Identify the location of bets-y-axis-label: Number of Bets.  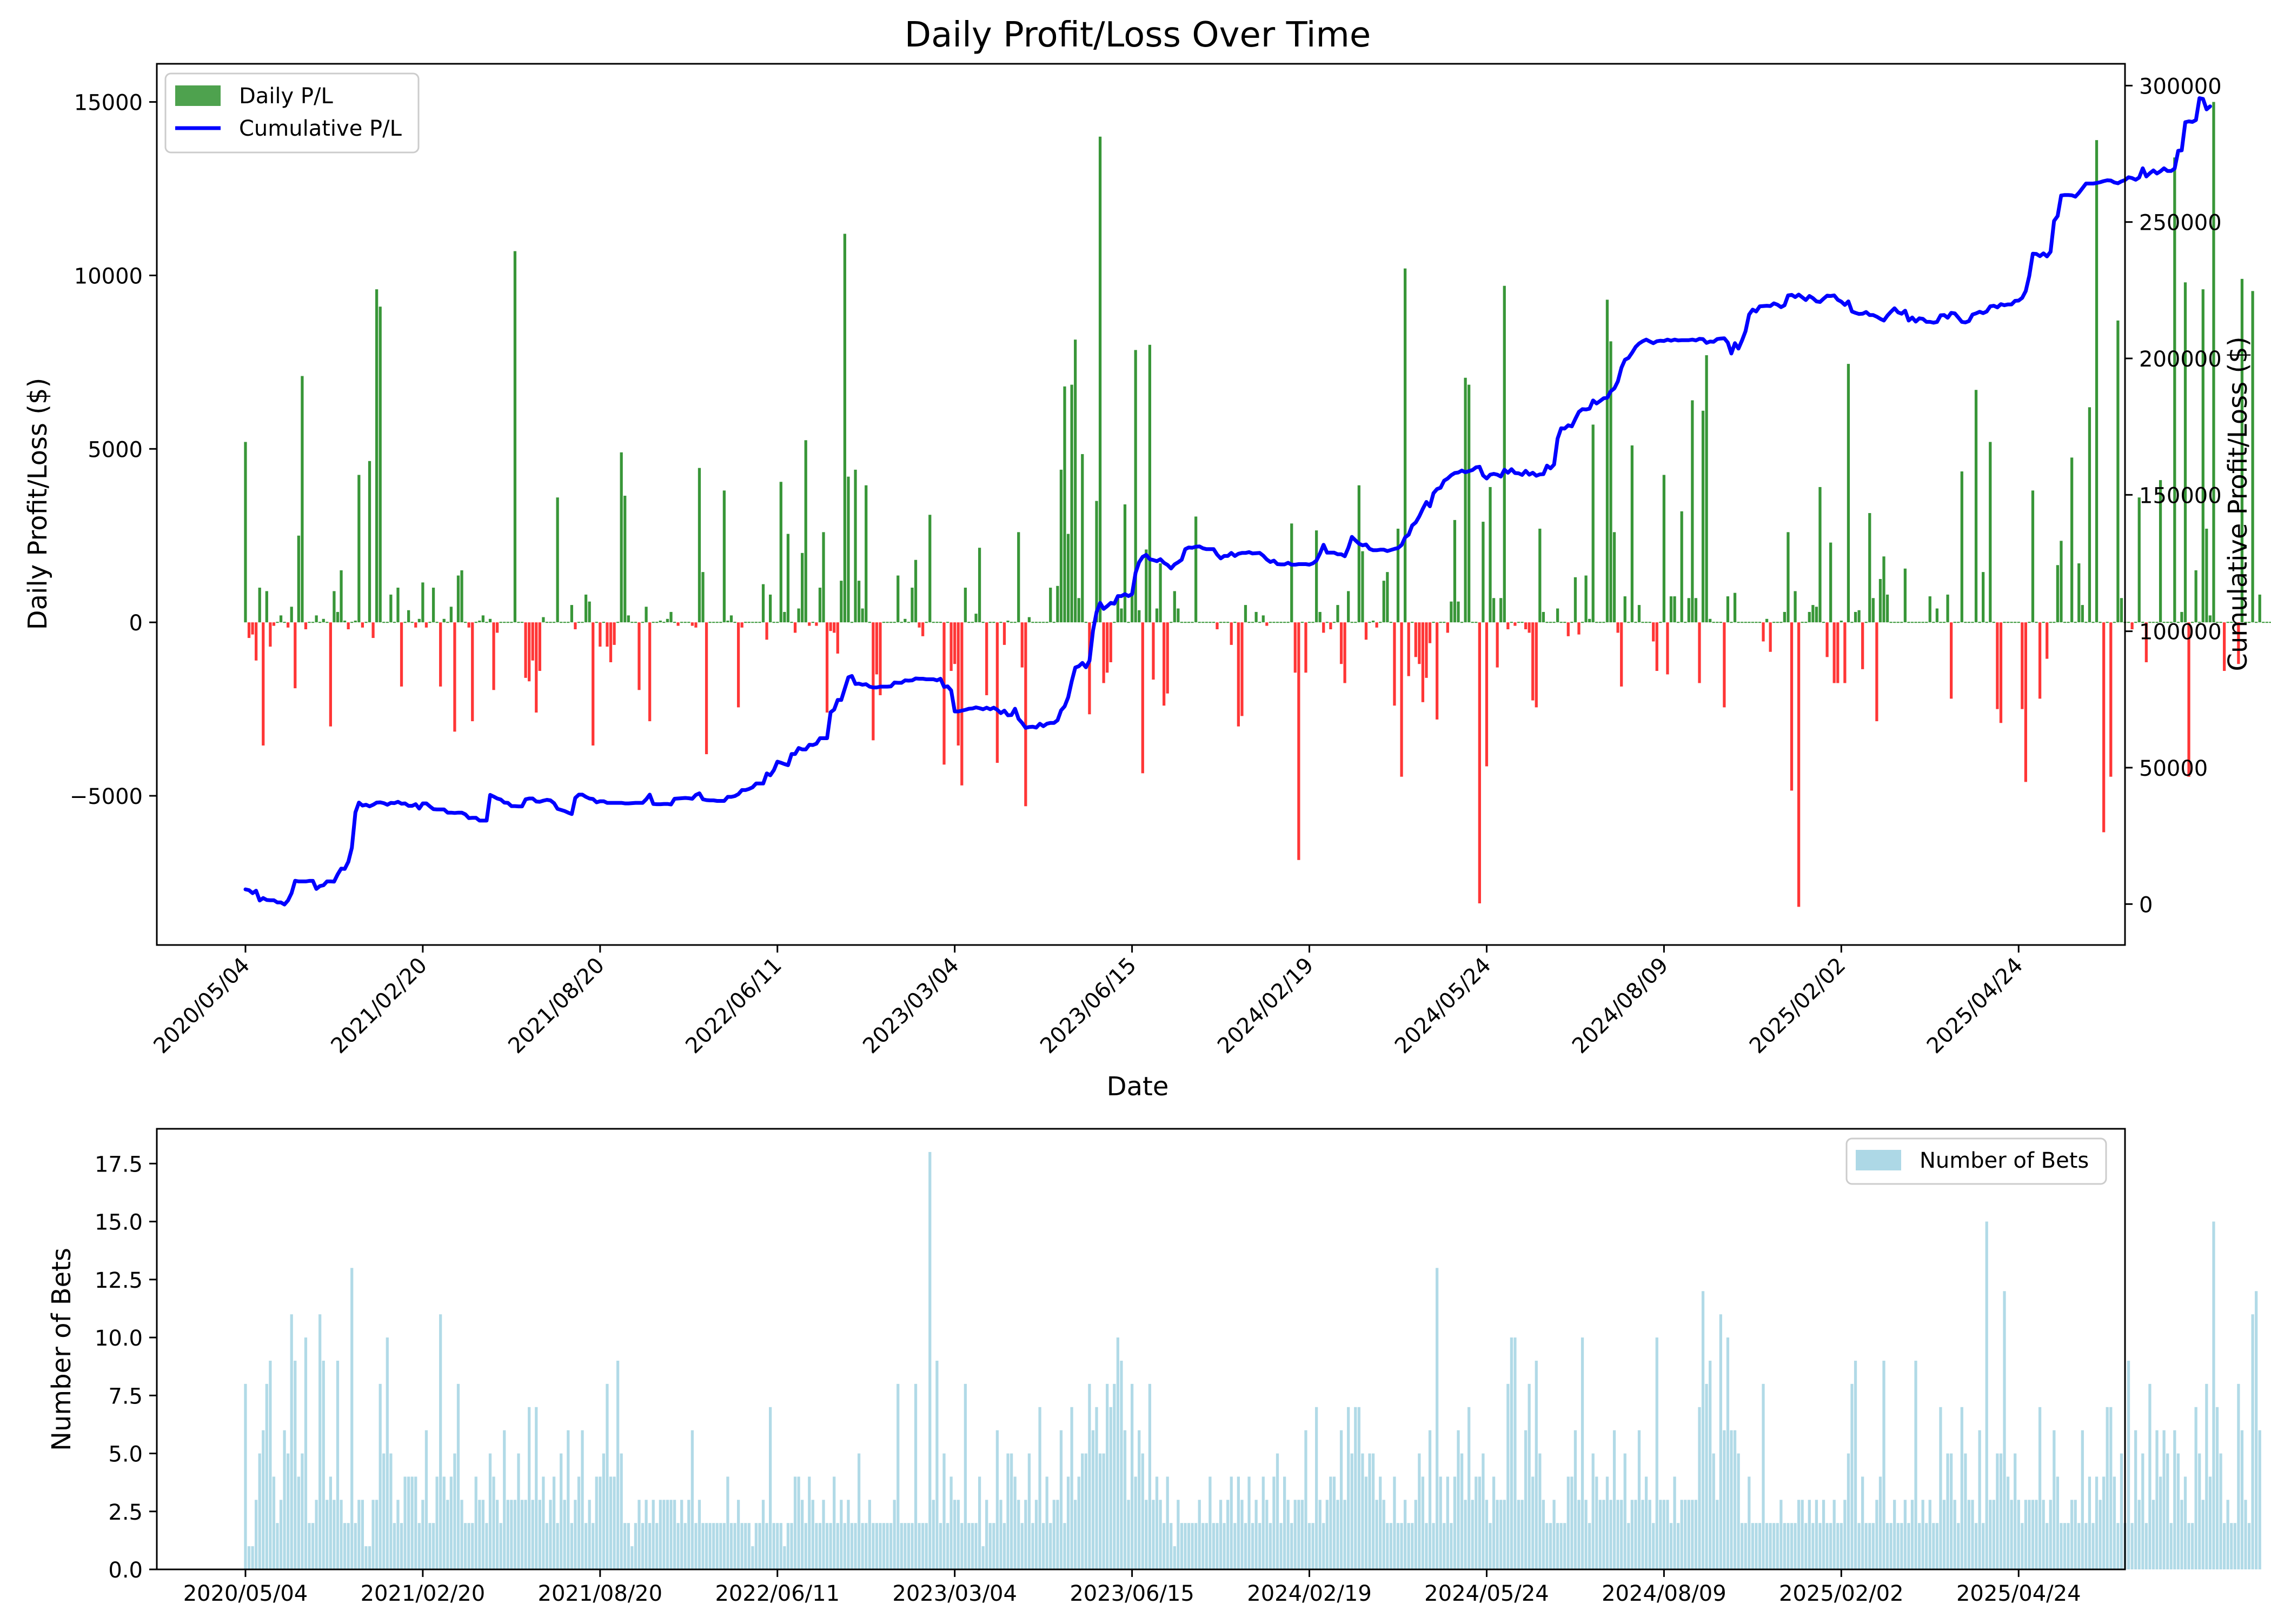
(62, 1349).